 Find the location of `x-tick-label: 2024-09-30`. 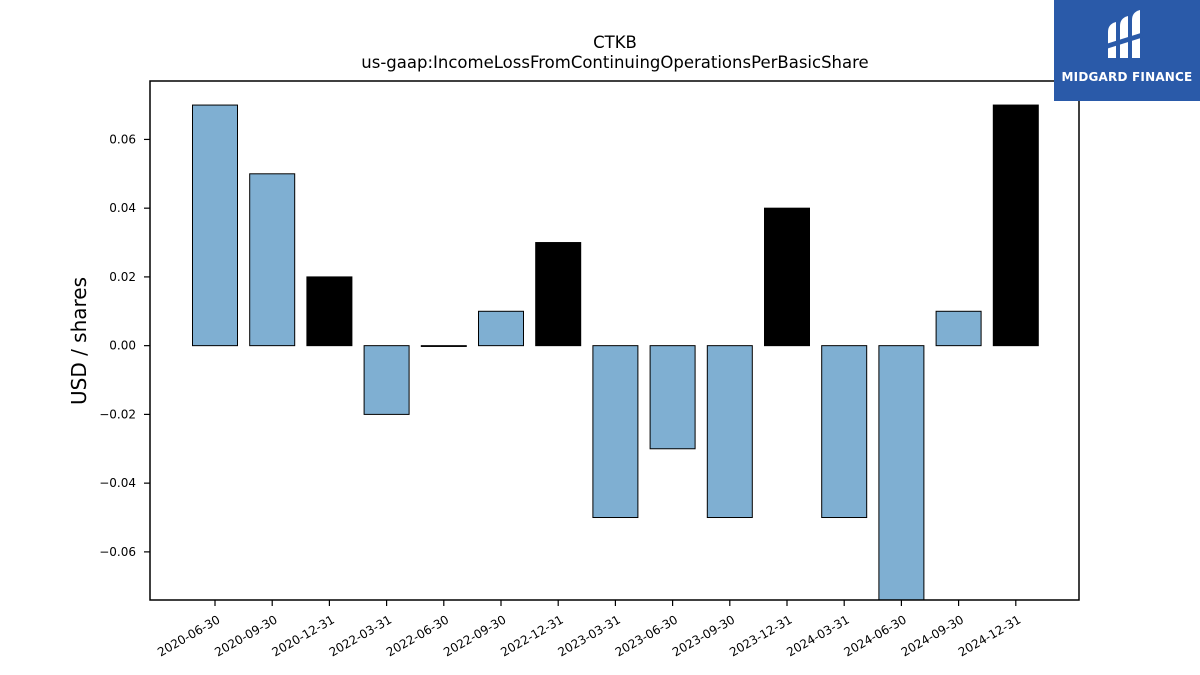

x-tick-label: 2024-09-30 is located at coordinates (932, 635).